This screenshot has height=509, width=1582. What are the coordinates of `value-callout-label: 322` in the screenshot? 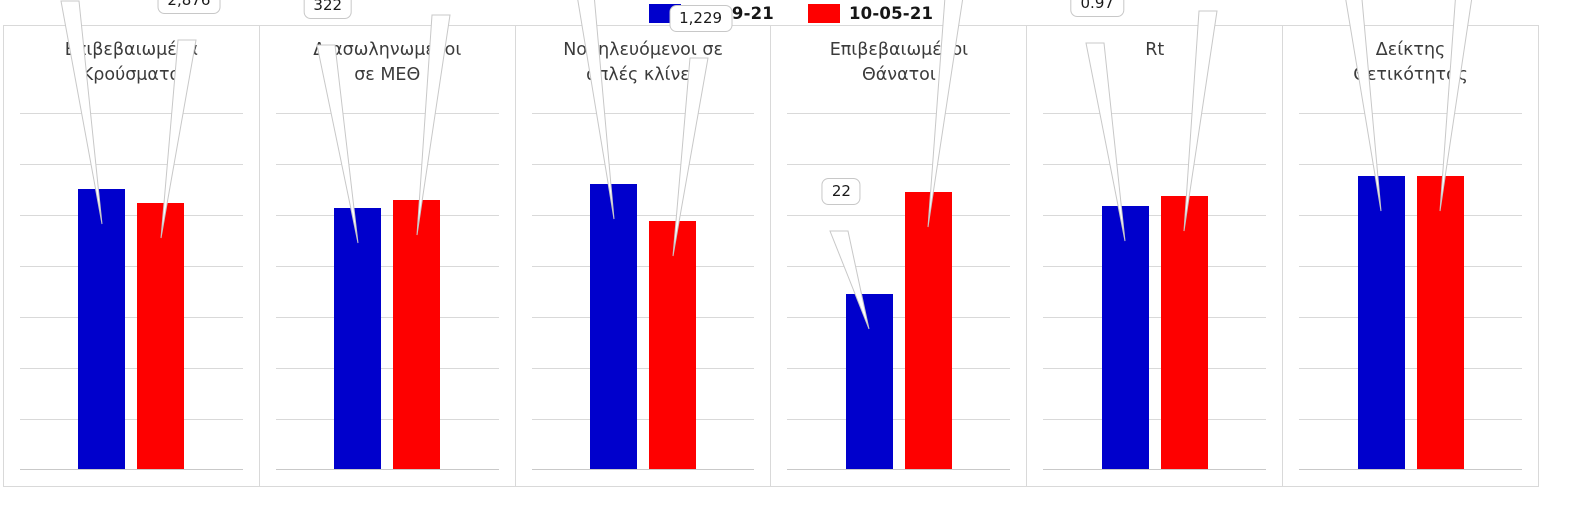 It's located at (328, 9).